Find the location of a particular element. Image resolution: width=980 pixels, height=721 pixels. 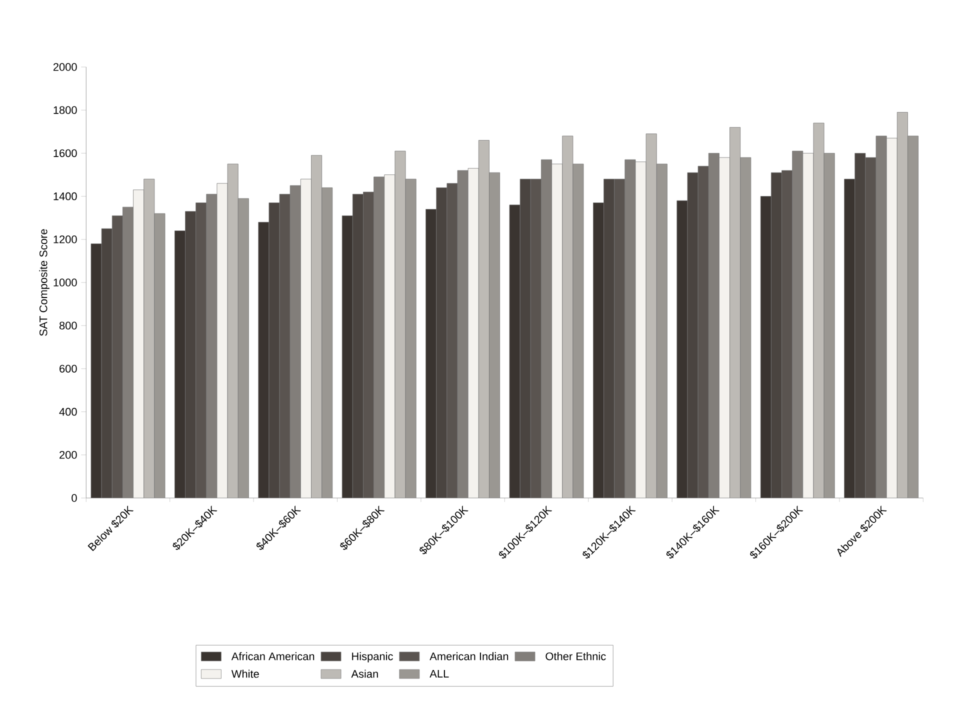

legend-label: Other Ethnic is located at coordinates (576, 656).